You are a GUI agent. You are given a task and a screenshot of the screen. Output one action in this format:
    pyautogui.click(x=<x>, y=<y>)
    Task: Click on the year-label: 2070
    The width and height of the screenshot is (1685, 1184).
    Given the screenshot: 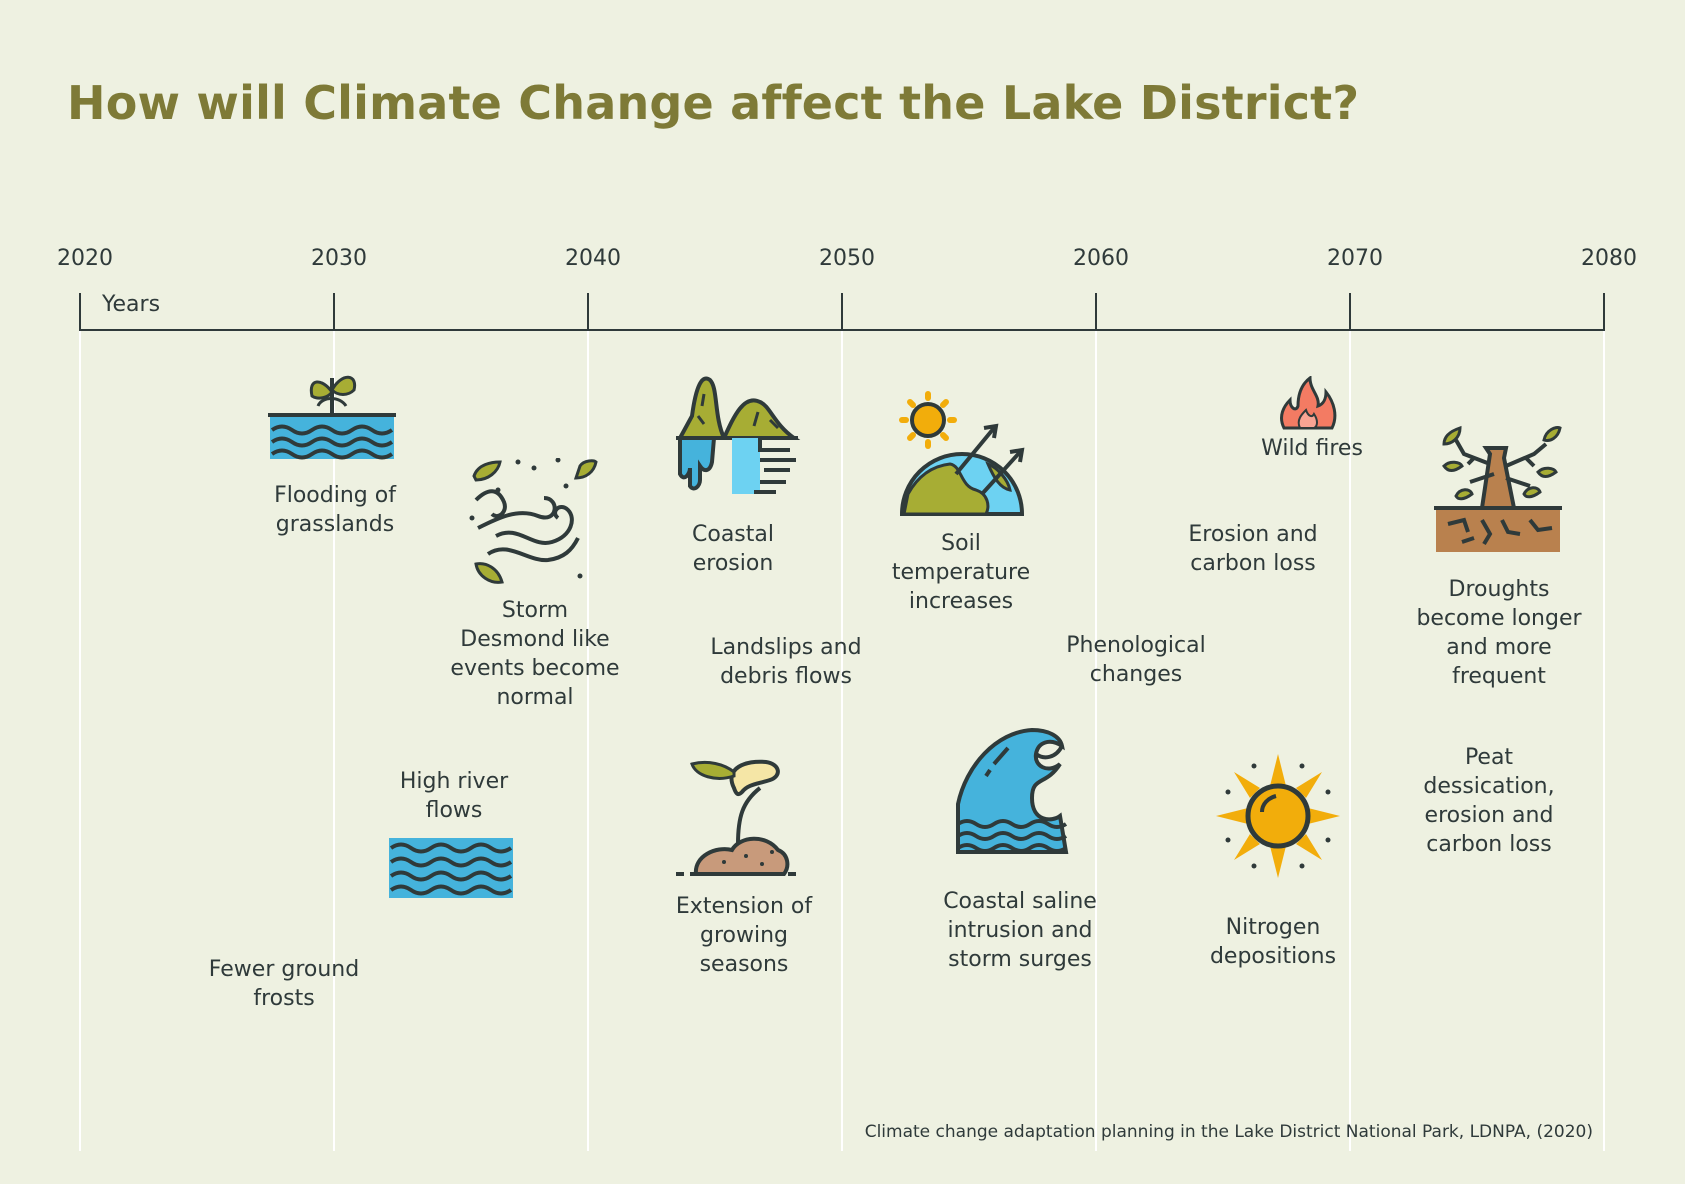 What is the action you would take?
    pyautogui.click(x=1355, y=258)
    